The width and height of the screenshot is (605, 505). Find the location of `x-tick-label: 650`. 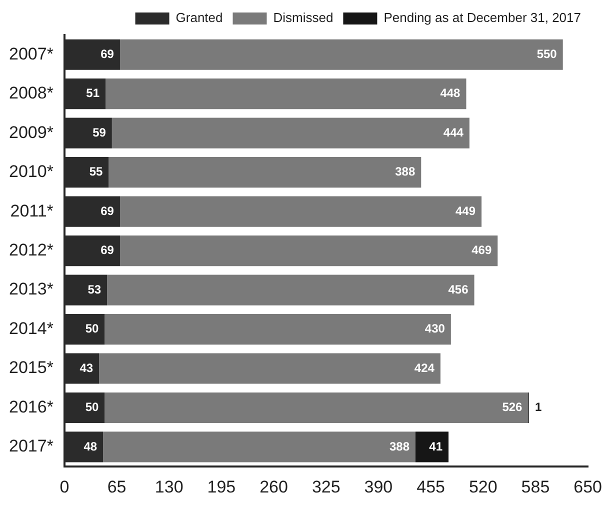

x-tick-label: 650 is located at coordinates (588, 486).